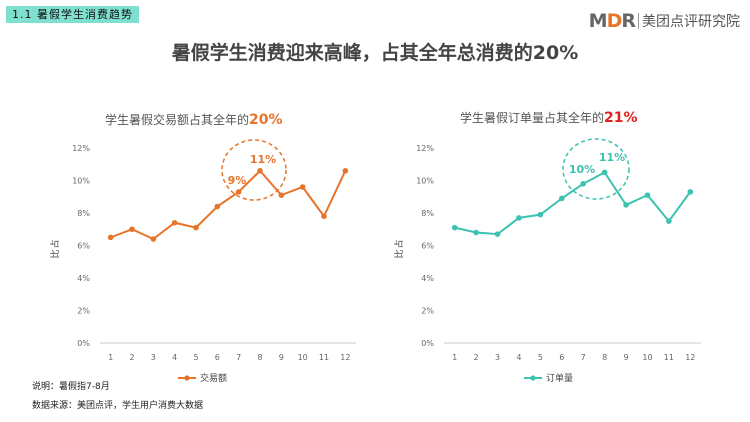 The height and width of the screenshot is (422, 750). I want to click on left-x-tick-label: 2, so click(131, 357).